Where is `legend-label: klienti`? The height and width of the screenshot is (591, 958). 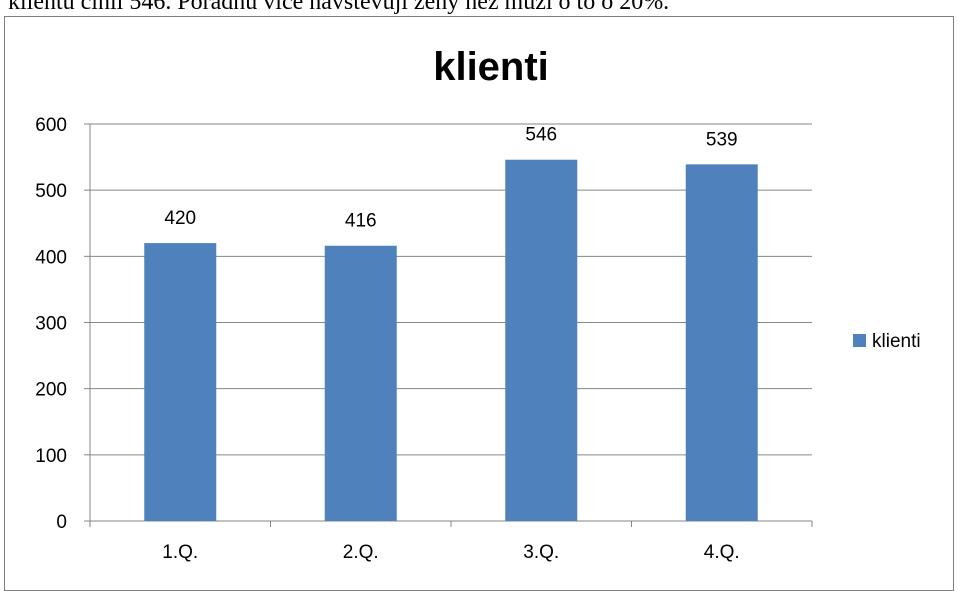
legend-label: klienti is located at coordinates (896, 341).